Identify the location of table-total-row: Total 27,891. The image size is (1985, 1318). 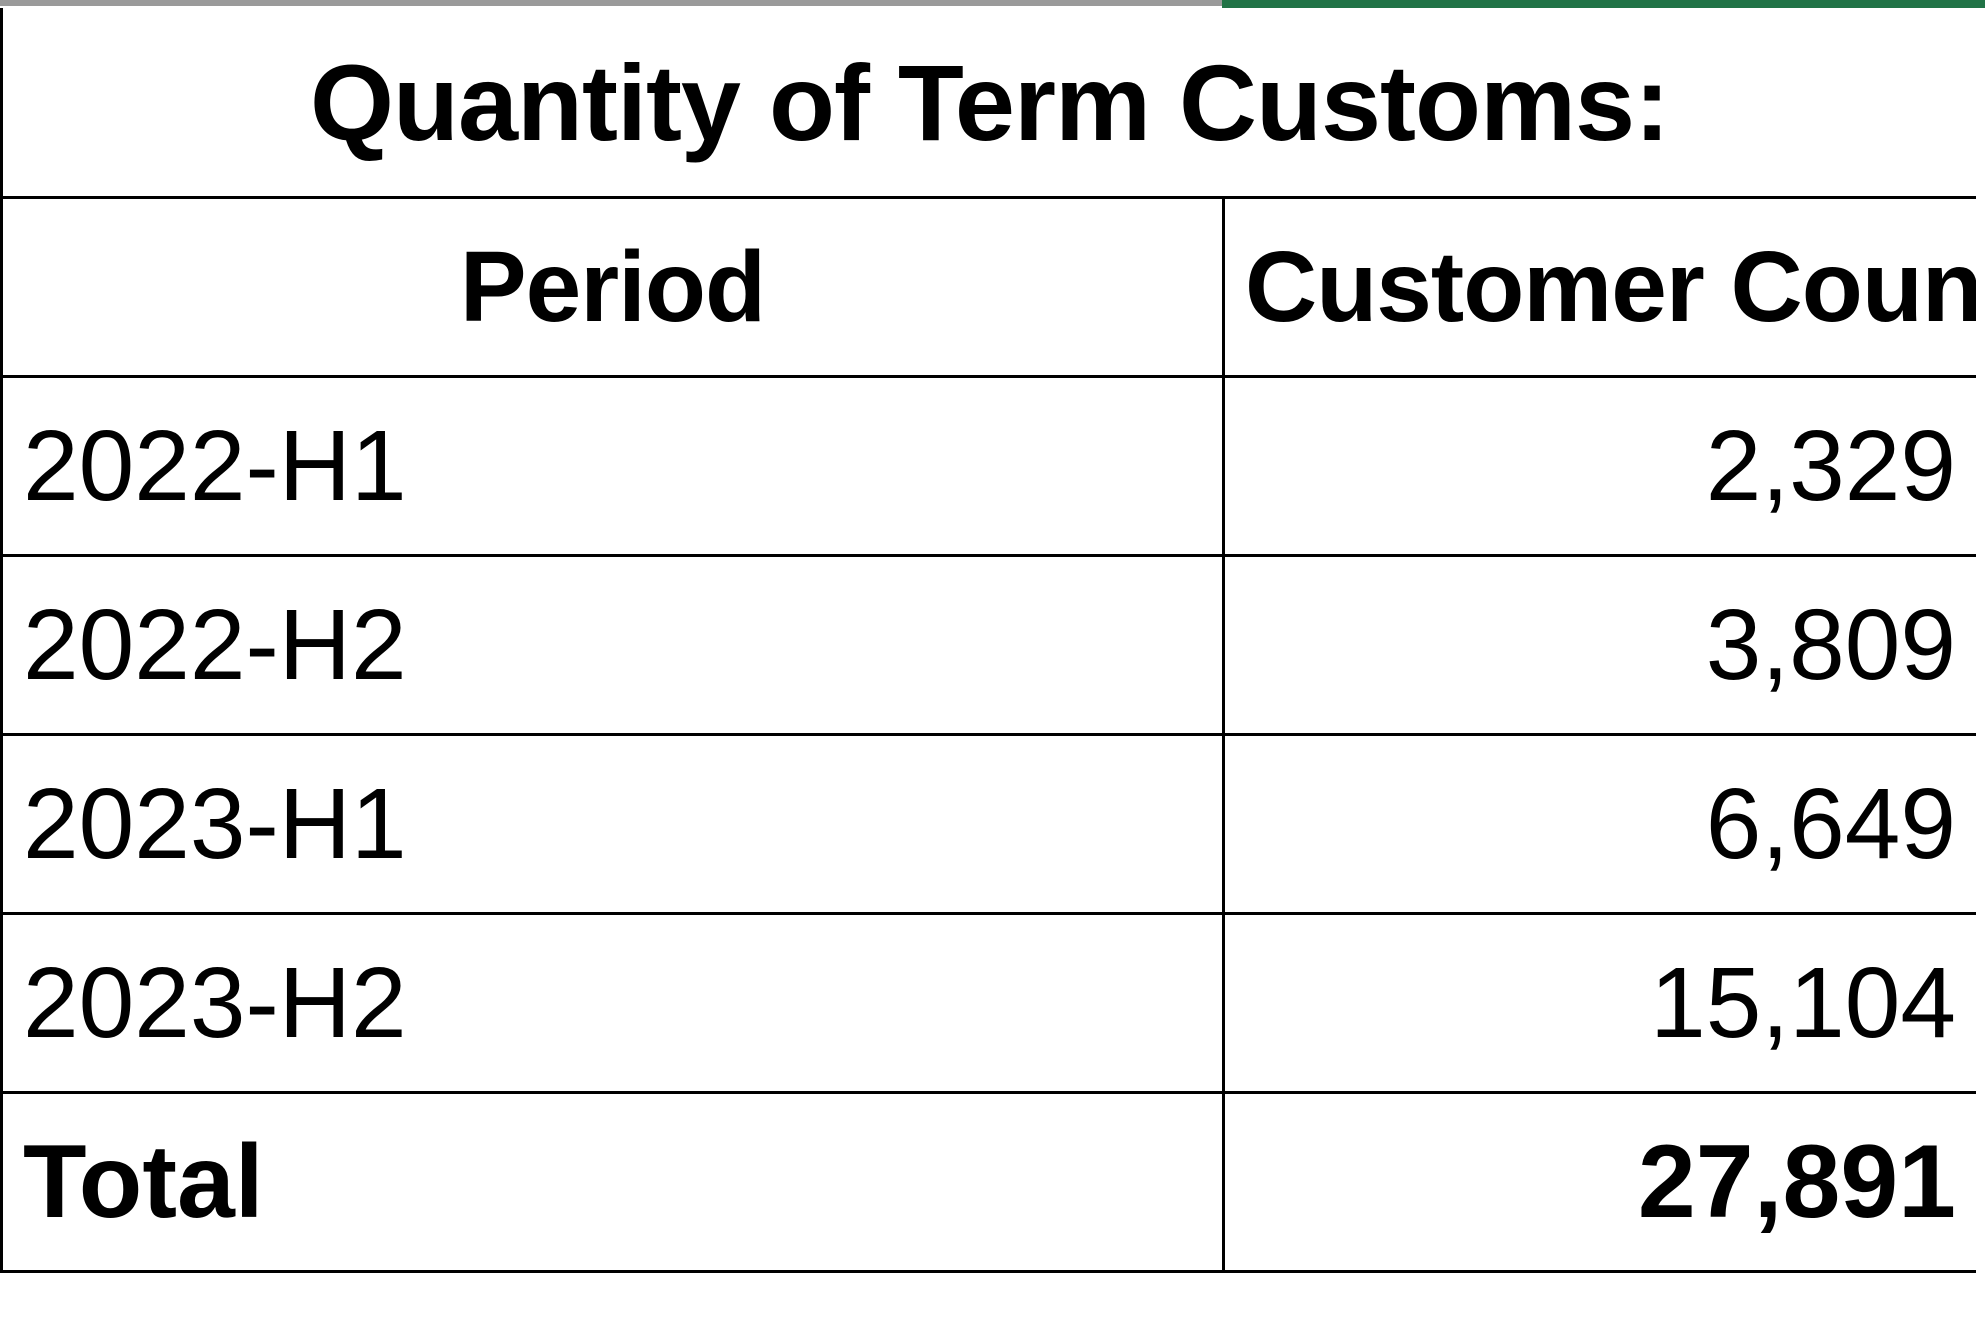
(990, 1182).